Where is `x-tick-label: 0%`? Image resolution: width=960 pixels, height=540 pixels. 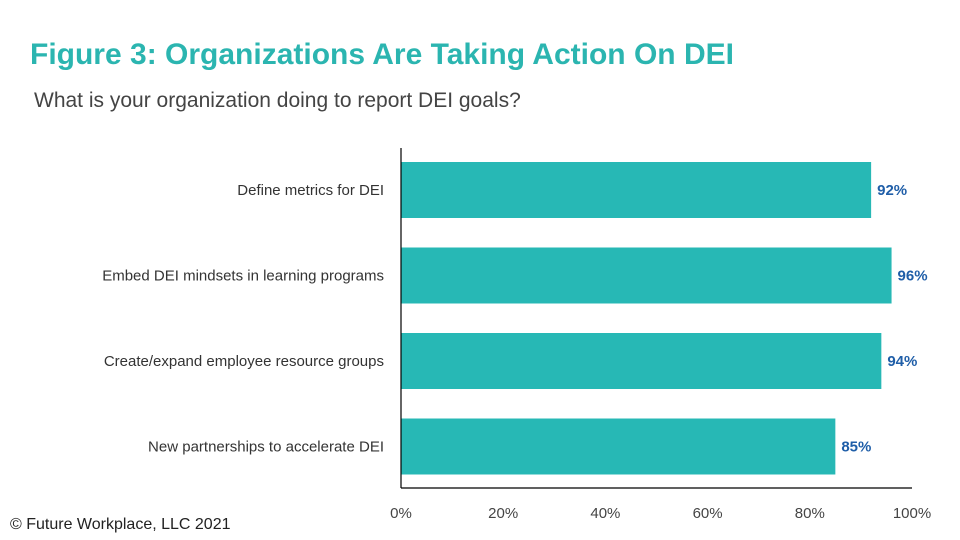
x-tick-label: 0% is located at coordinates (401, 513).